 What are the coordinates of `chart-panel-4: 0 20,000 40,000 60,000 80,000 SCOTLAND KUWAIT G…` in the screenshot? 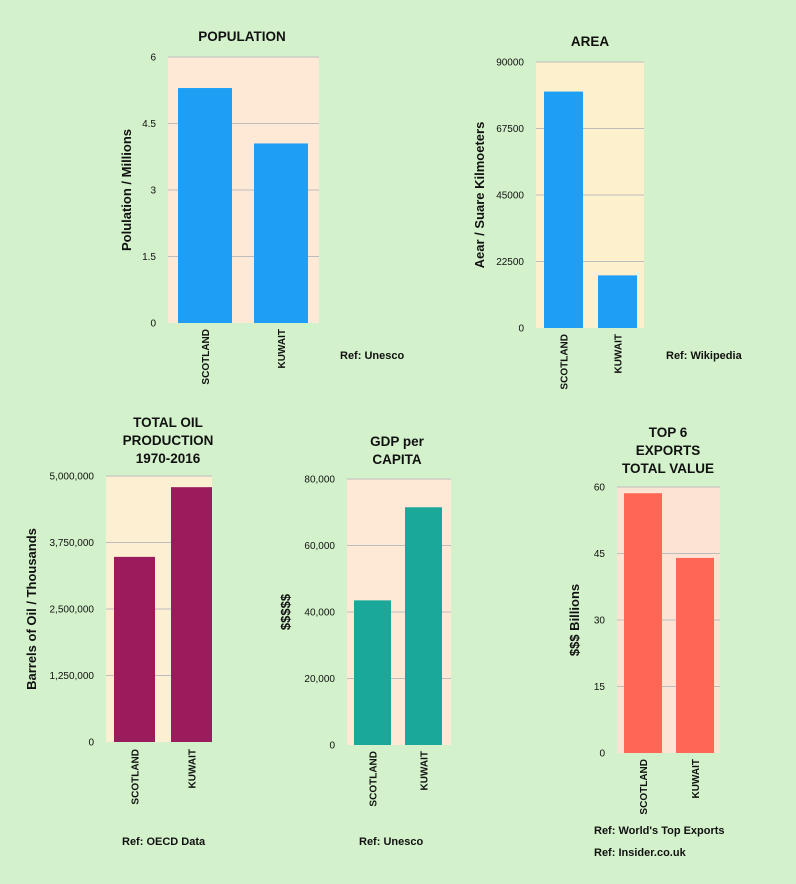 It's located at (364, 641).